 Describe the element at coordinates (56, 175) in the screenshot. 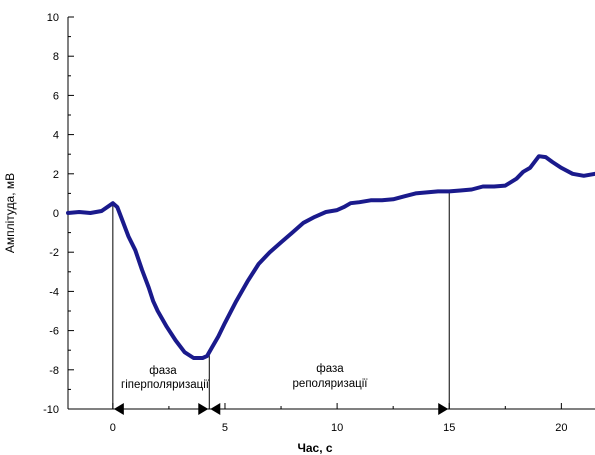

I see `y-tick-label: 2` at that location.